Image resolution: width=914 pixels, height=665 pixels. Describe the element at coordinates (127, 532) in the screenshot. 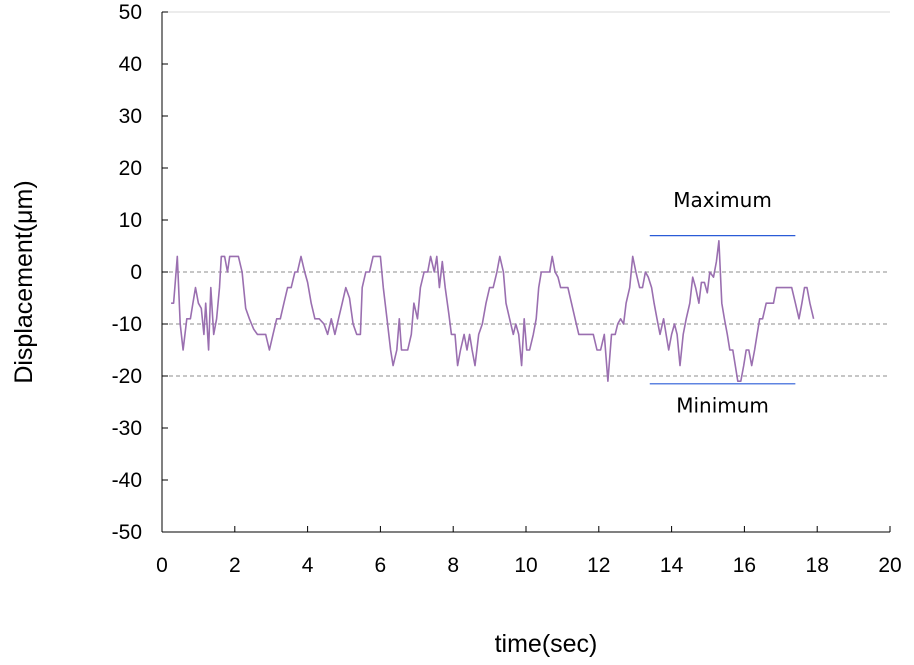

I see `y-tick-label: -50` at that location.